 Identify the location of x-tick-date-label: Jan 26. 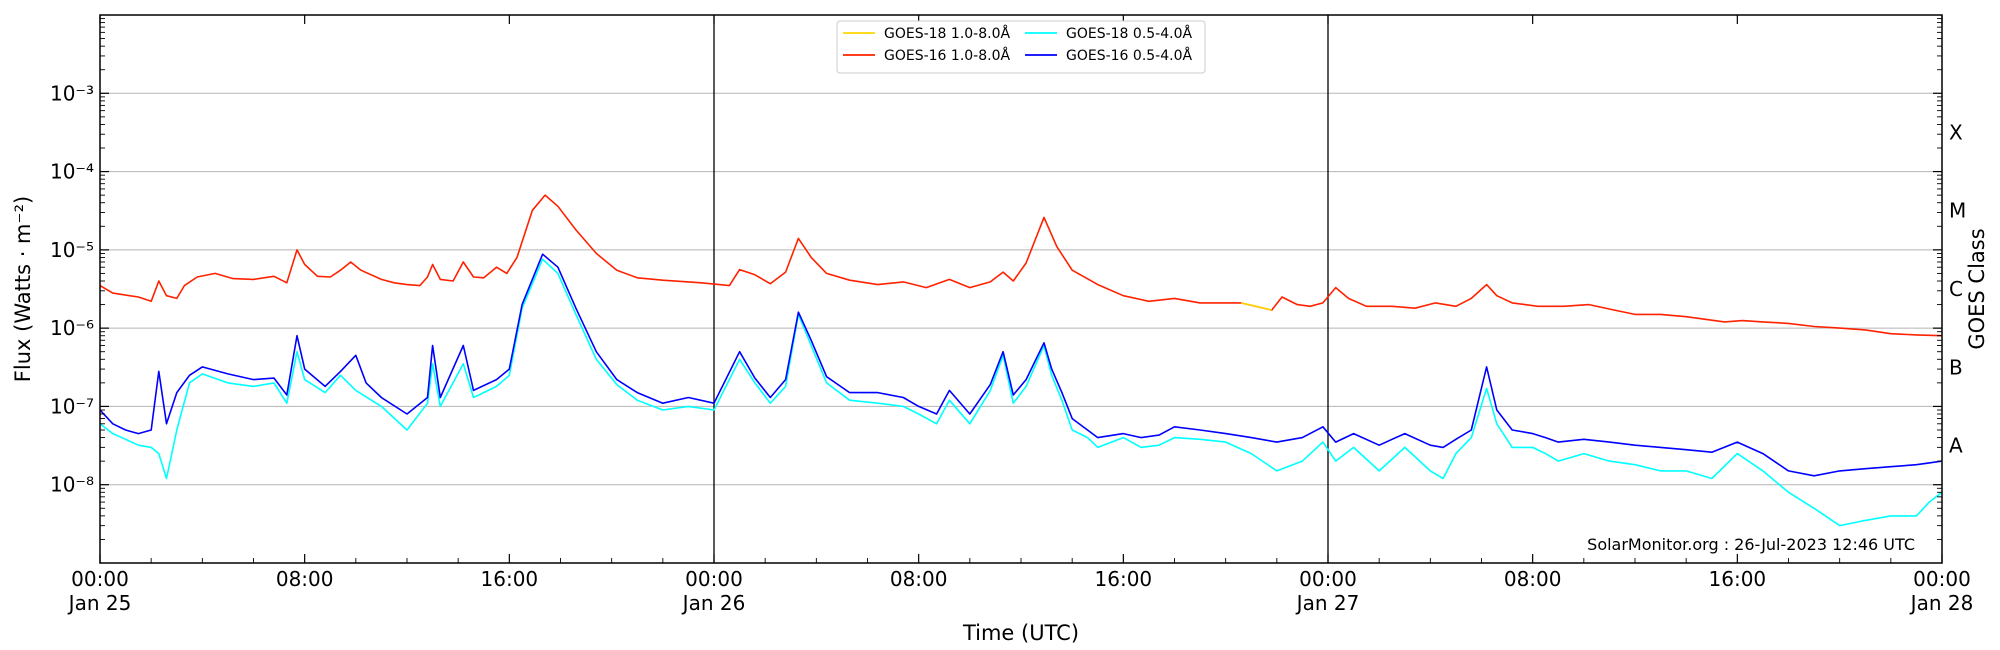
(713, 603).